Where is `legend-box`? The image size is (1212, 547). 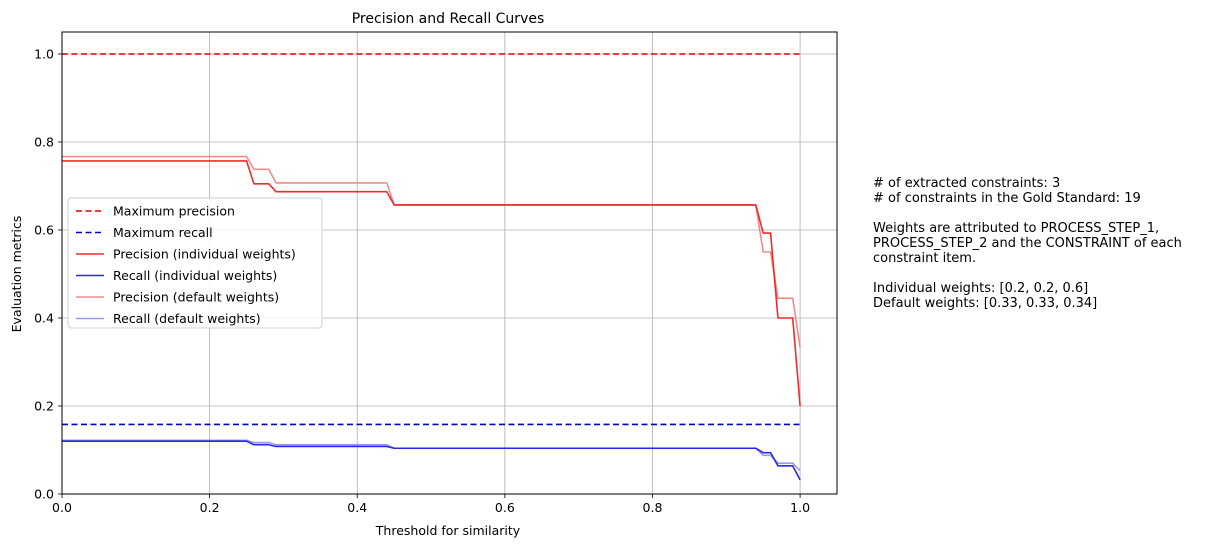 legend-box is located at coordinates (195, 263).